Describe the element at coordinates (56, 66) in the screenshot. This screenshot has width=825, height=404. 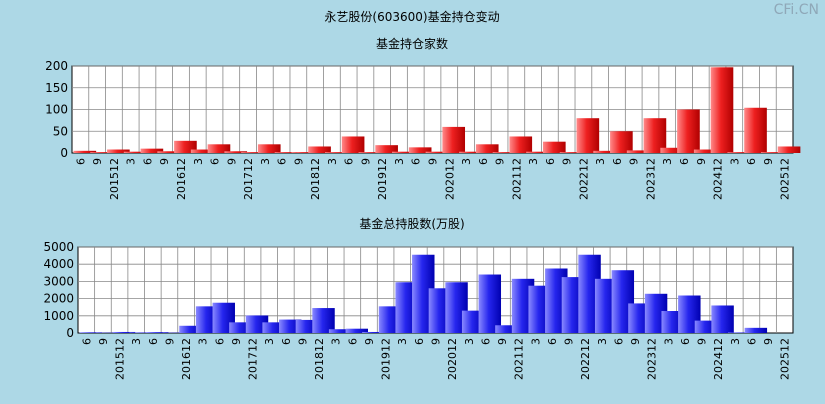
I see `y-tick-label: 200` at that location.